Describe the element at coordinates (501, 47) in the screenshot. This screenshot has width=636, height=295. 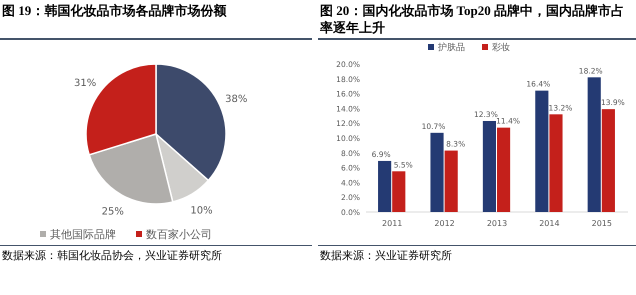
I see `legend-label: 彩妆` at that location.